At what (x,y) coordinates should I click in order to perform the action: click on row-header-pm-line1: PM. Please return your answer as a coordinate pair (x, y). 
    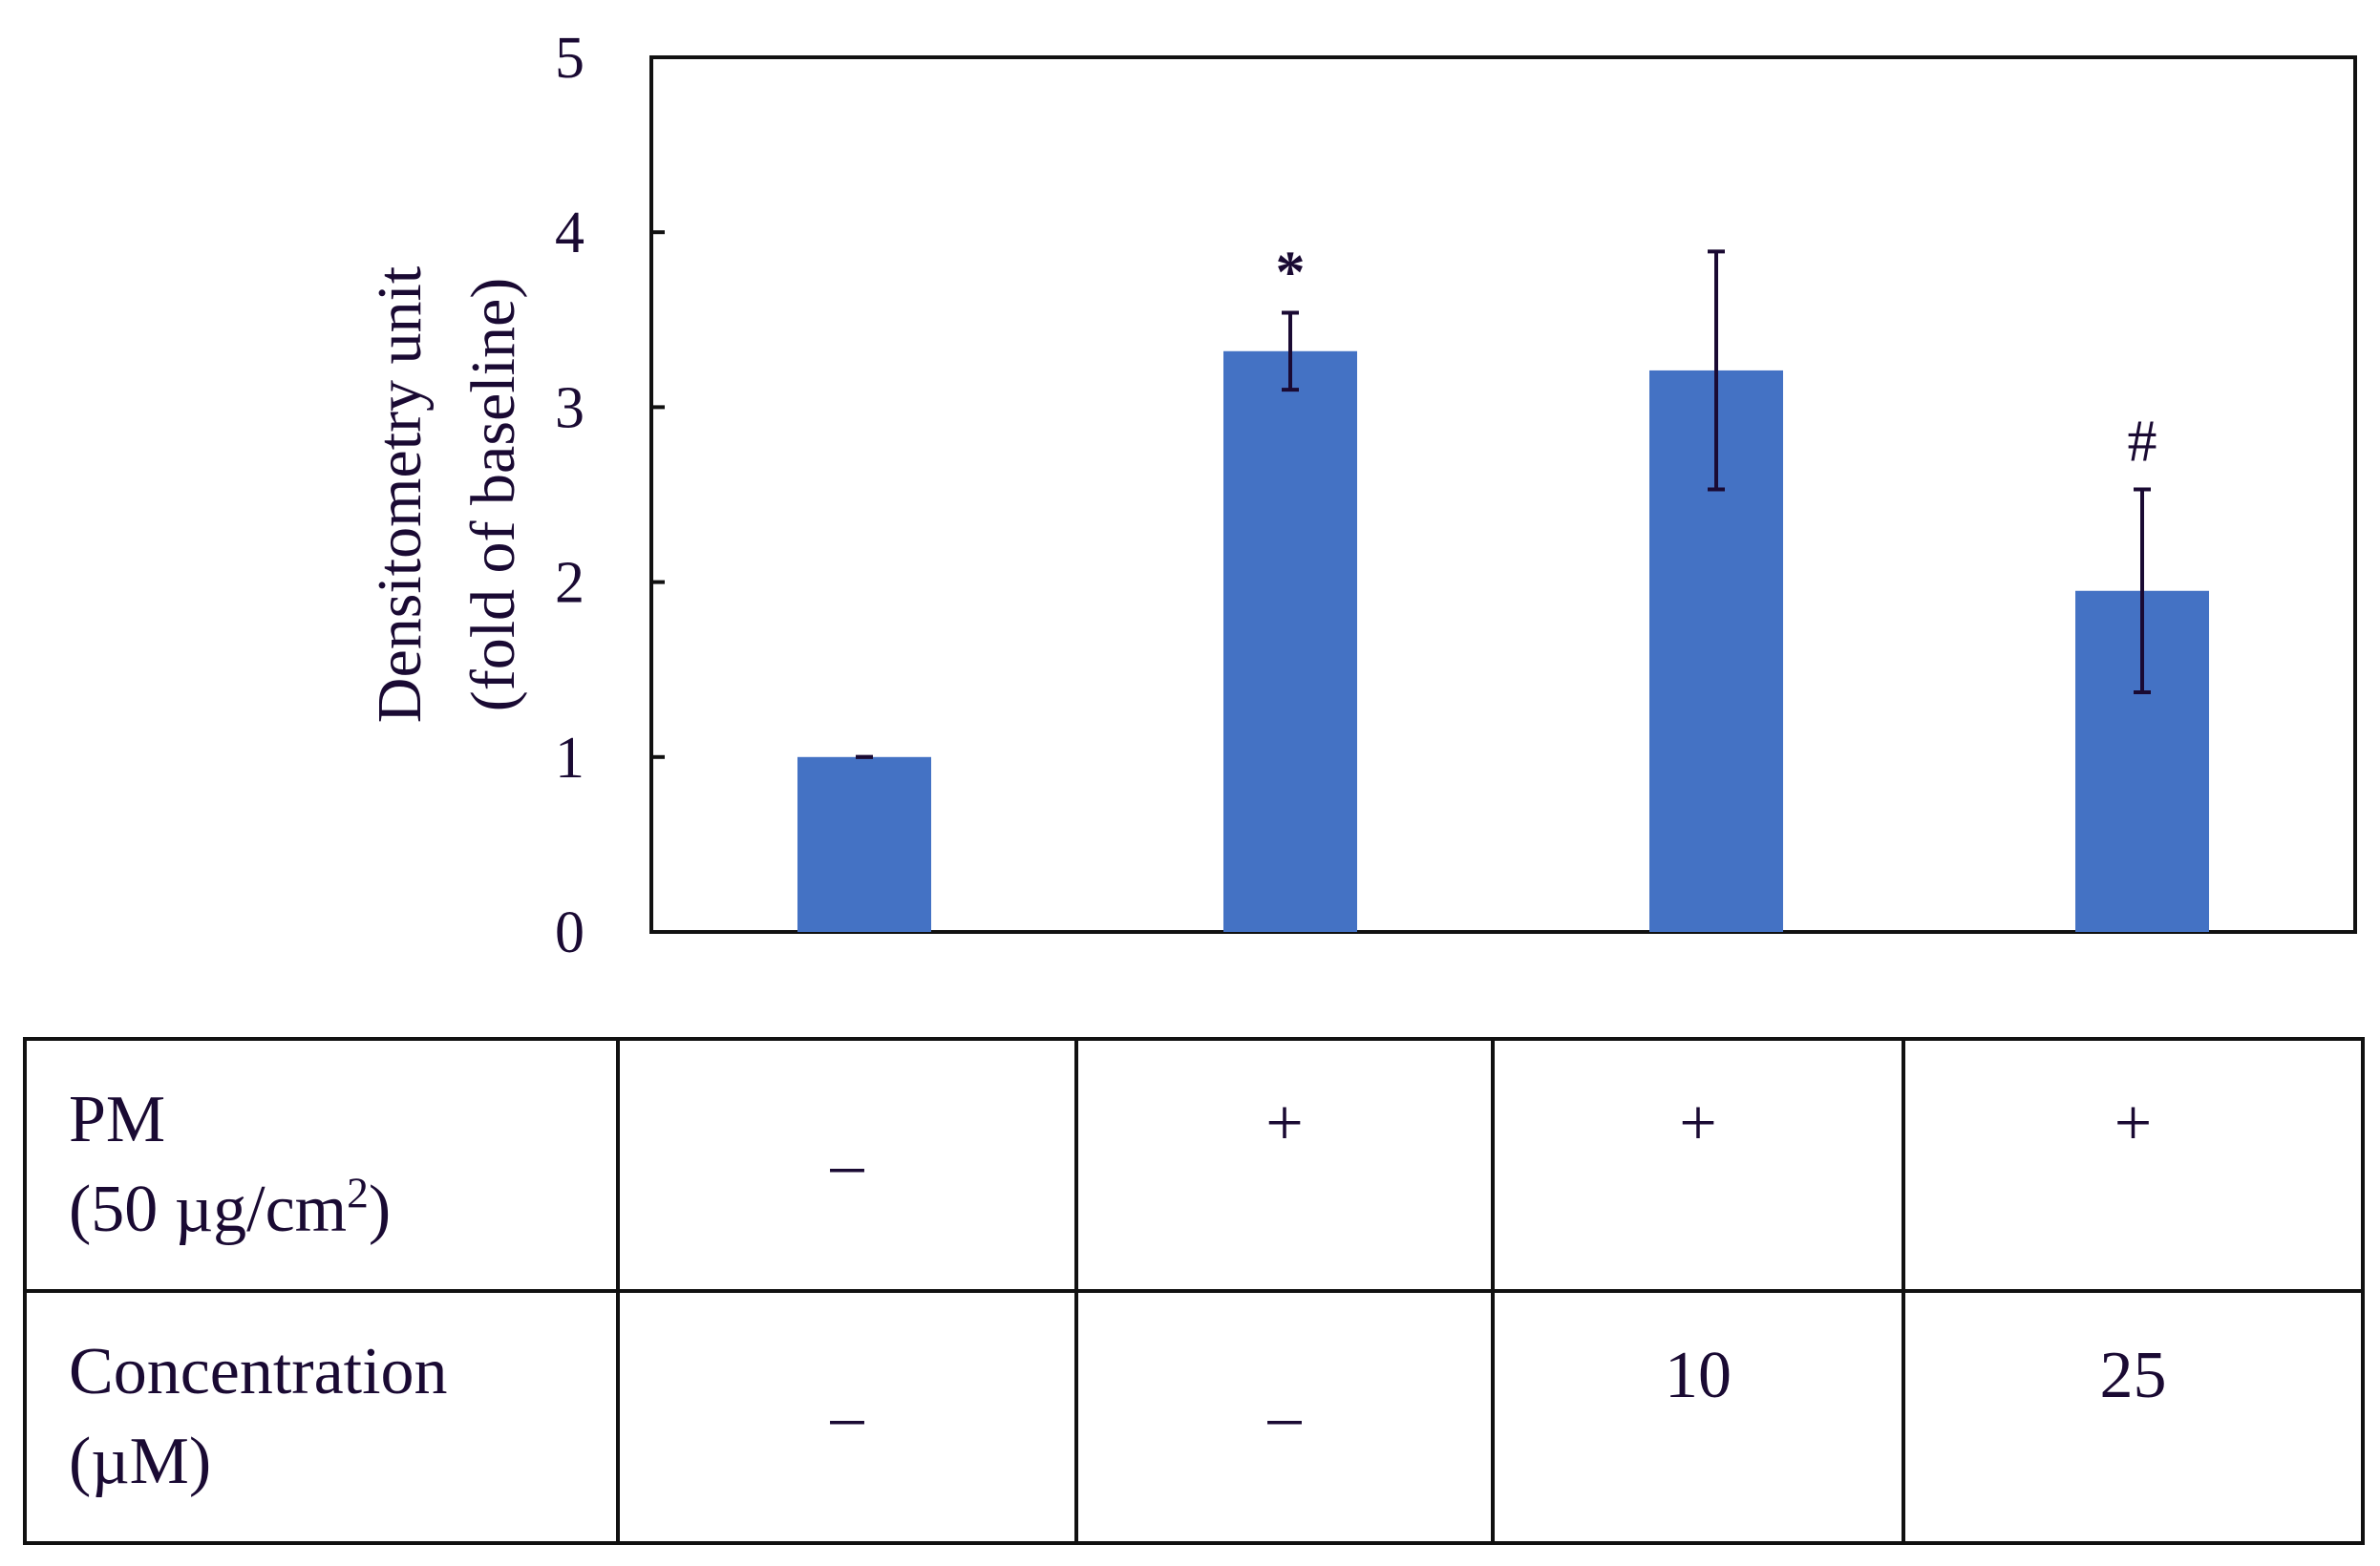
    Looking at the image, I should click on (117, 1119).